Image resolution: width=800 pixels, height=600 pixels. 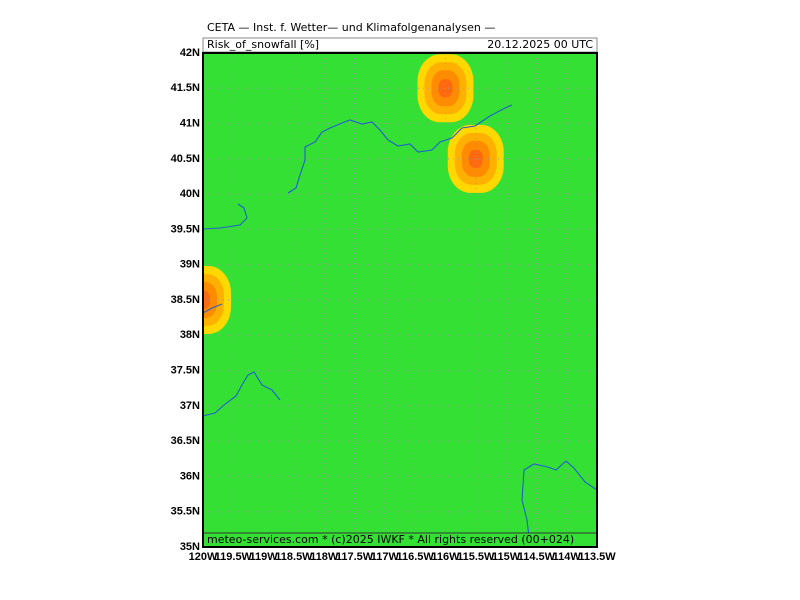 What do you see at coordinates (190, 547) in the screenshot?
I see `y-tick-label: 35N` at bounding box center [190, 547].